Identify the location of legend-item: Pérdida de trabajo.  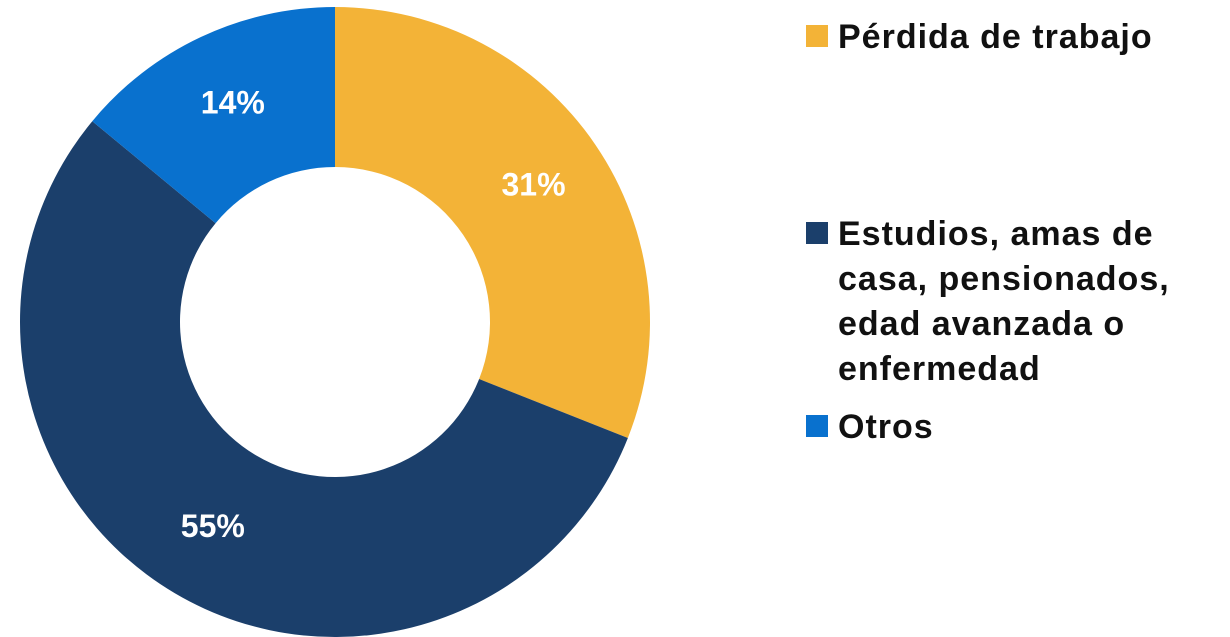
(1006, 37).